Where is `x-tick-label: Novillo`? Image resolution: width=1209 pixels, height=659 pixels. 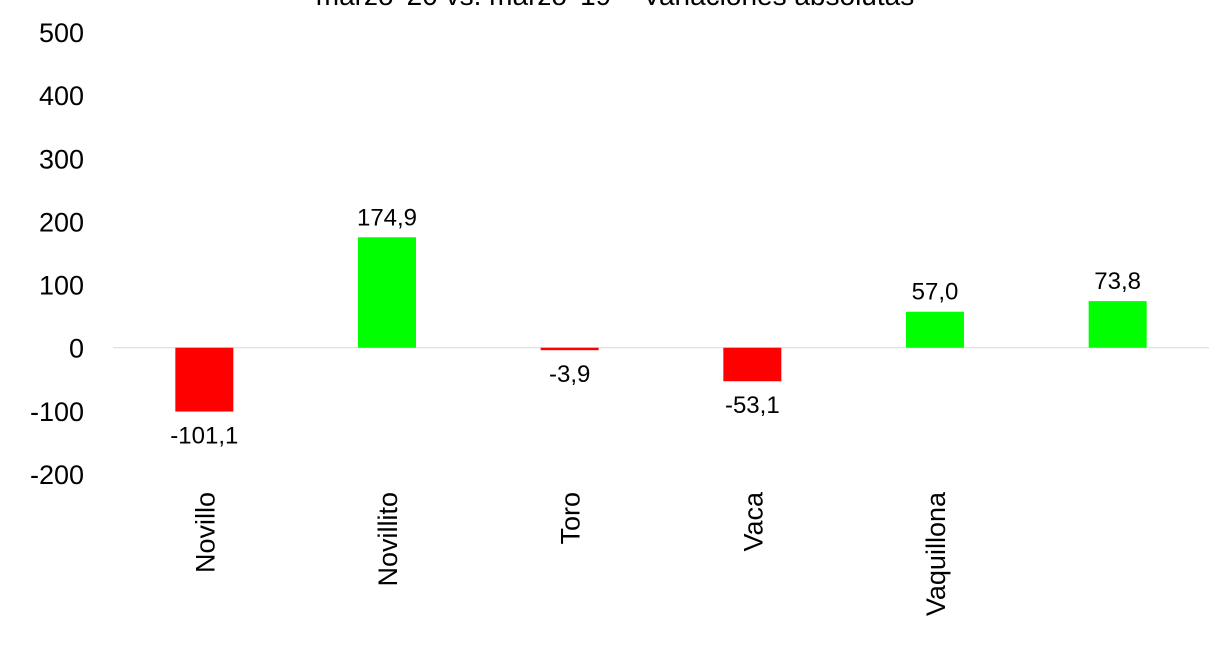
x-tick-label: Novillo is located at coordinates (205, 532).